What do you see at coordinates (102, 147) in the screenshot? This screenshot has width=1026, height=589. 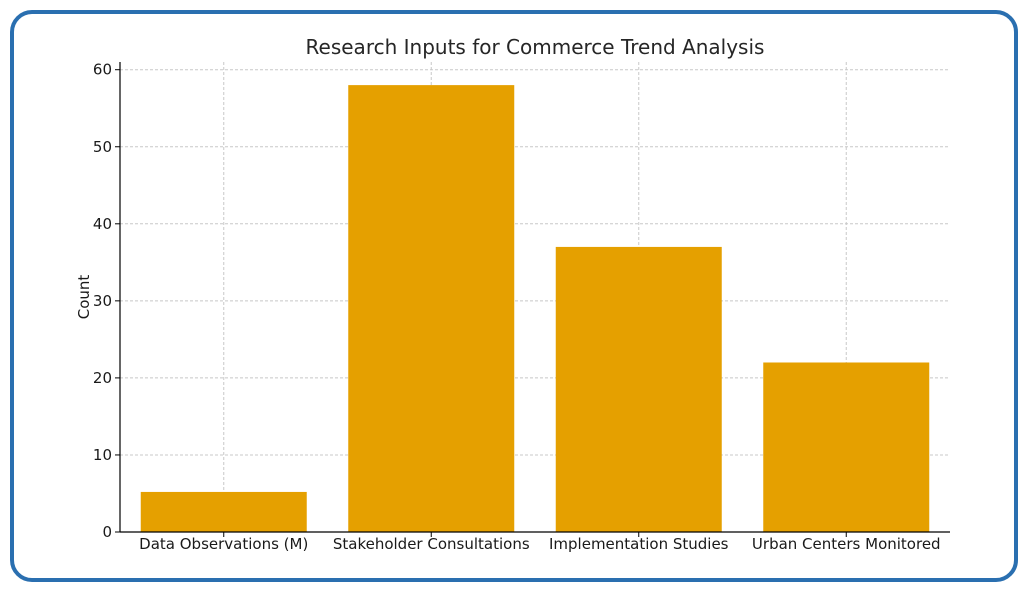 I see `y-tick-label: 50` at bounding box center [102, 147].